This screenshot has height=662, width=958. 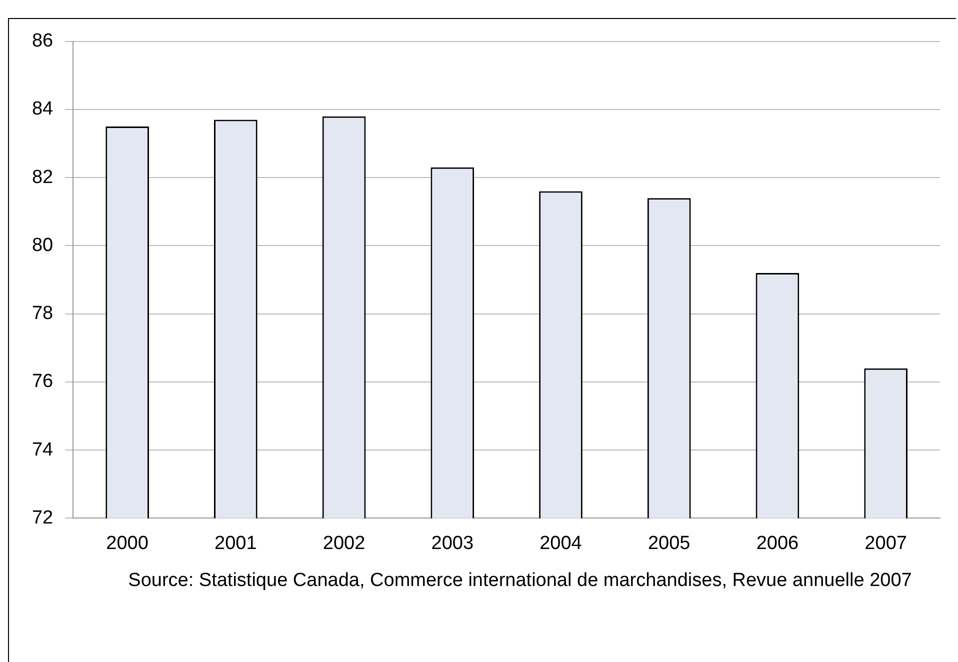 What do you see at coordinates (777, 543) in the screenshot?
I see `x-tick-label: 2006` at bounding box center [777, 543].